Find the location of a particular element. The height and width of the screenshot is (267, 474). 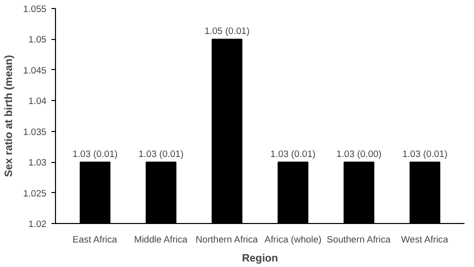

data-label: 1.03 (0.00) is located at coordinates (359, 154).